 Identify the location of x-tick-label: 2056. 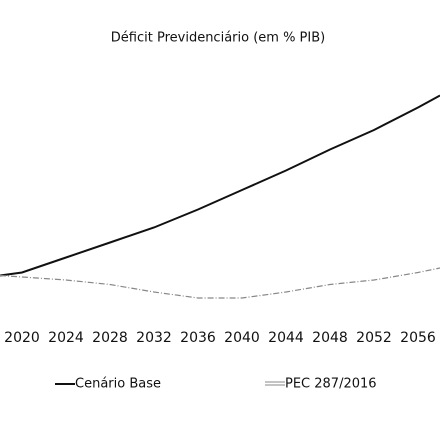
(418, 338).